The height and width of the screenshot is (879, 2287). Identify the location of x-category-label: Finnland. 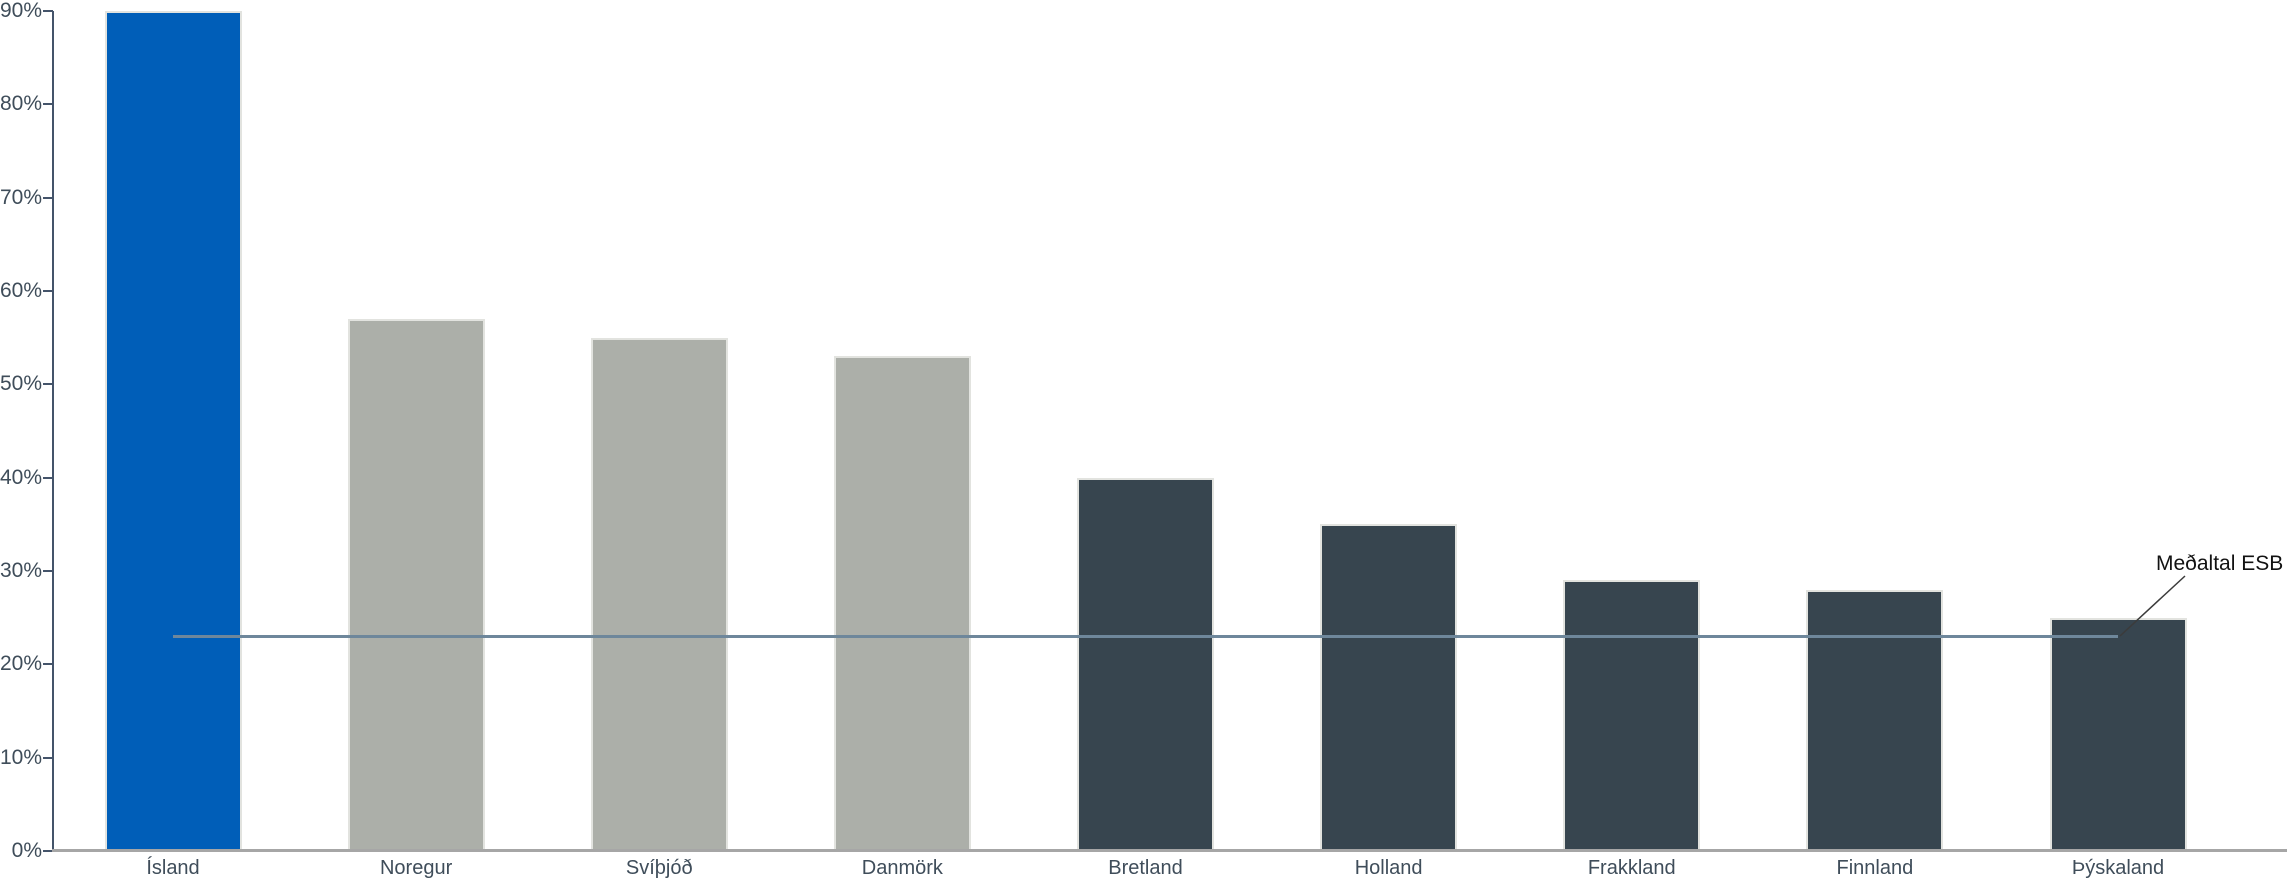
(1875, 868).